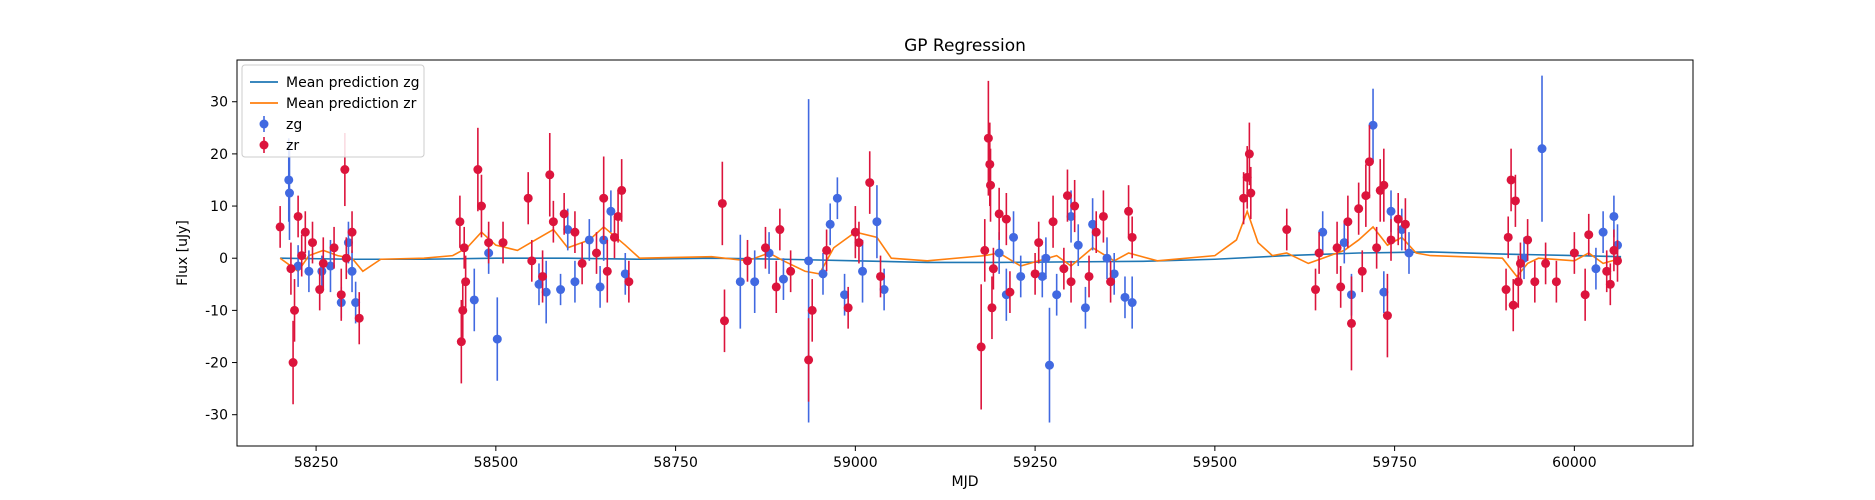 The image size is (1875, 500). Describe the element at coordinates (965, 482) in the screenshot. I see `x-axis-label: MJD` at that location.